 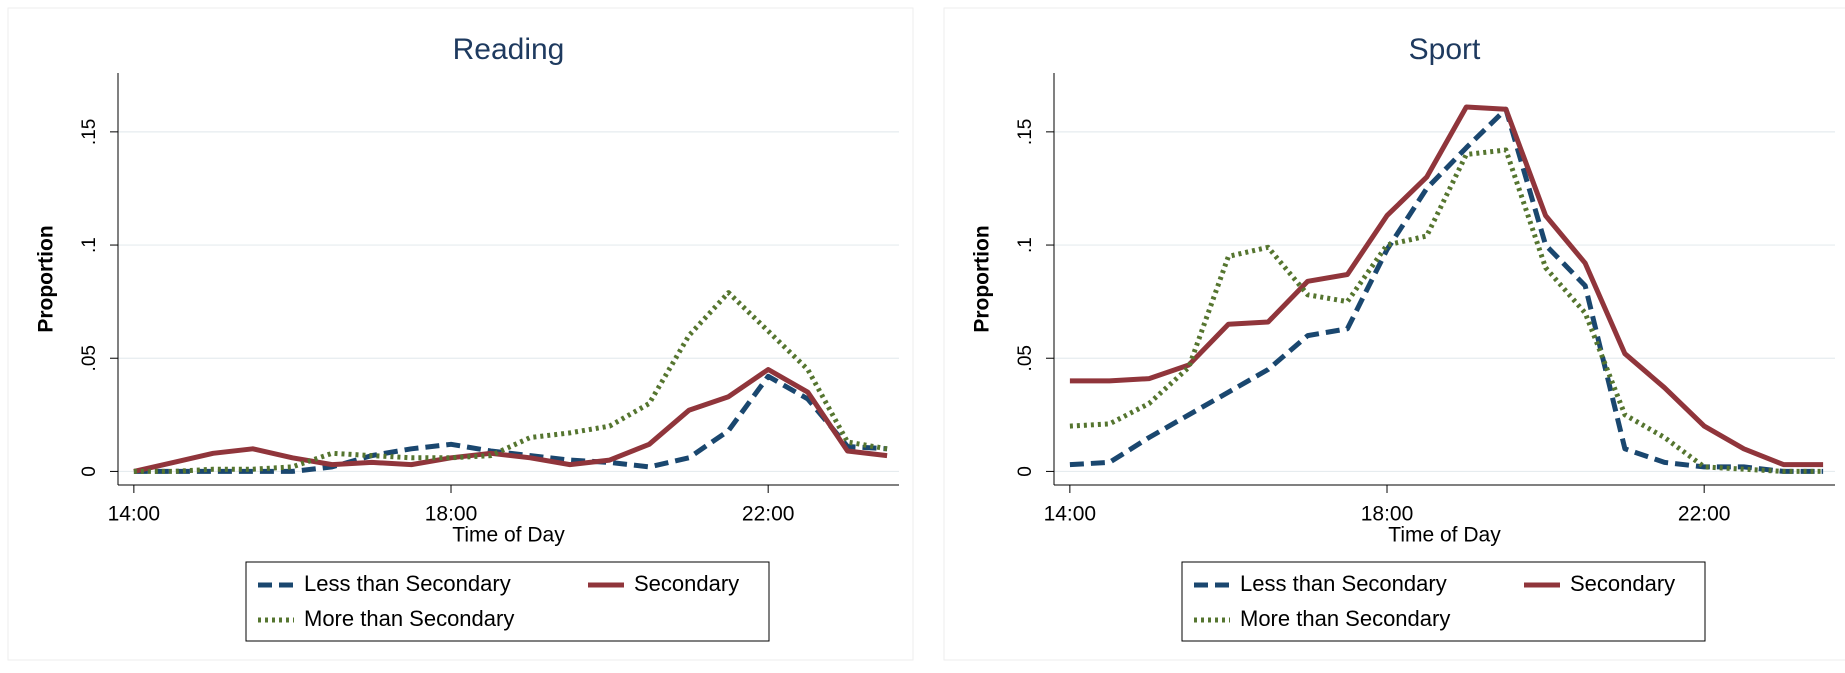 What do you see at coordinates (1445, 49) in the screenshot?
I see `chart-title: Sport` at bounding box center [1445, 49].